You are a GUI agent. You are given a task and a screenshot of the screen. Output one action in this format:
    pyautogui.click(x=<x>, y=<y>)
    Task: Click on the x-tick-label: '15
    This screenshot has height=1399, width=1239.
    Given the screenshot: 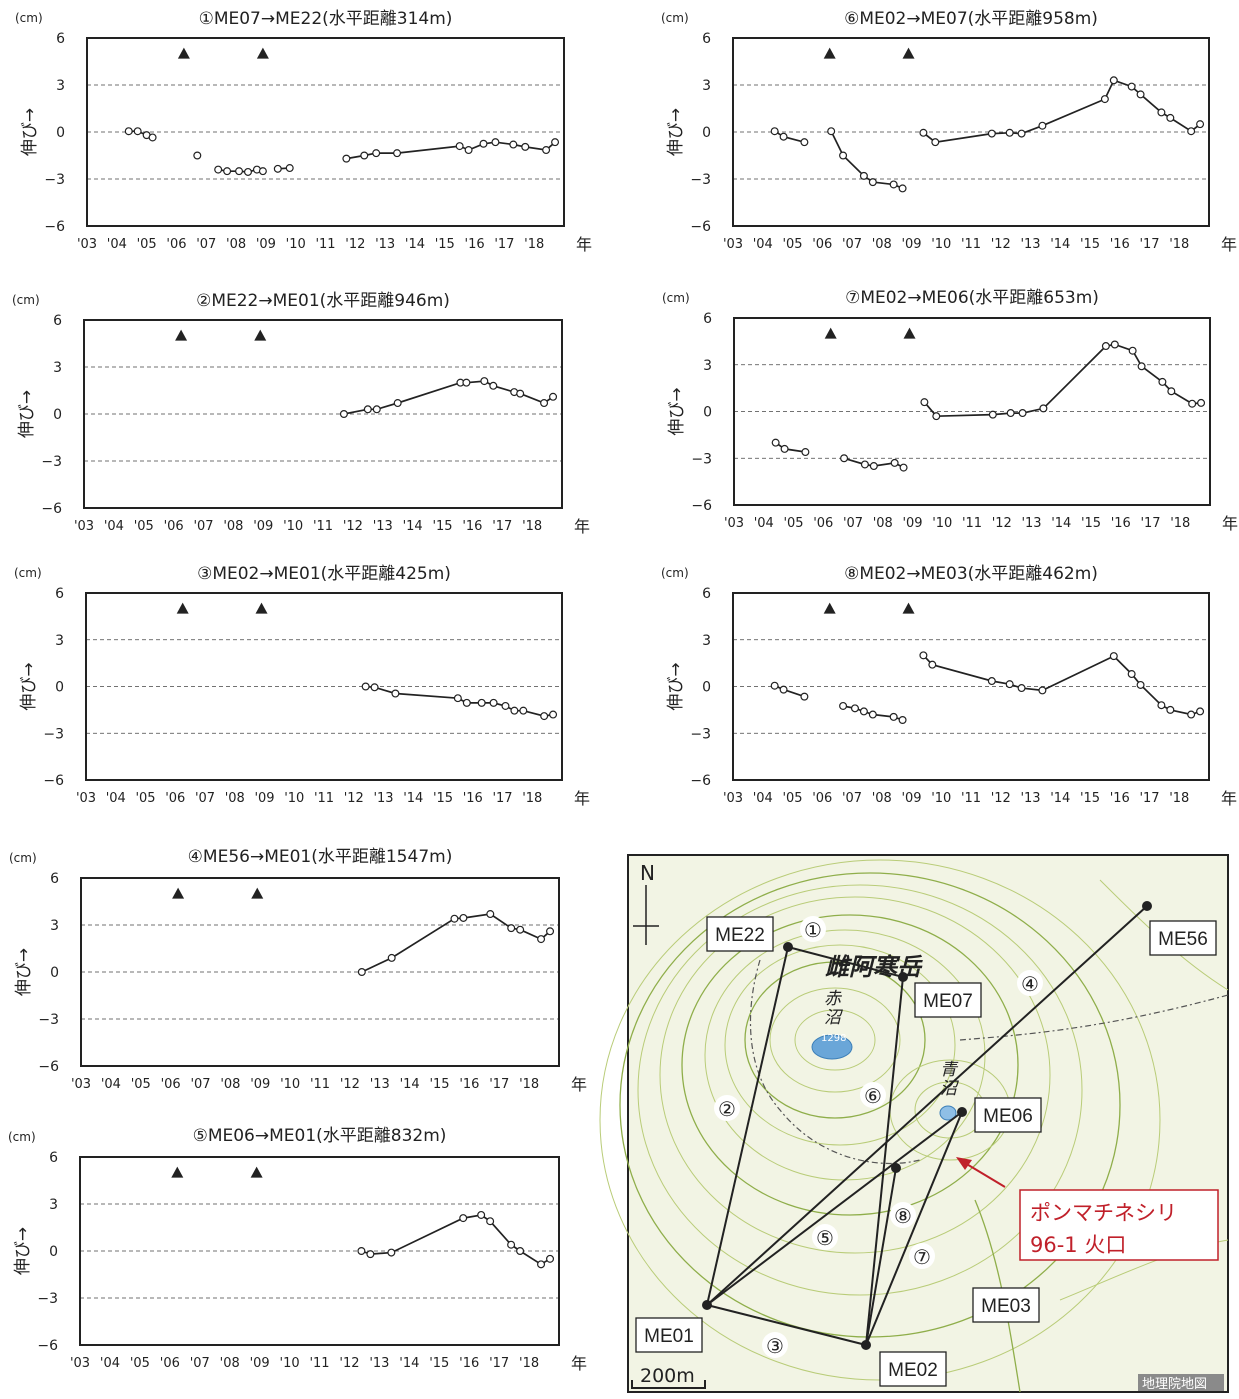 What is the action you would take?
    pyautogui.click(x=439, y=1363)
    